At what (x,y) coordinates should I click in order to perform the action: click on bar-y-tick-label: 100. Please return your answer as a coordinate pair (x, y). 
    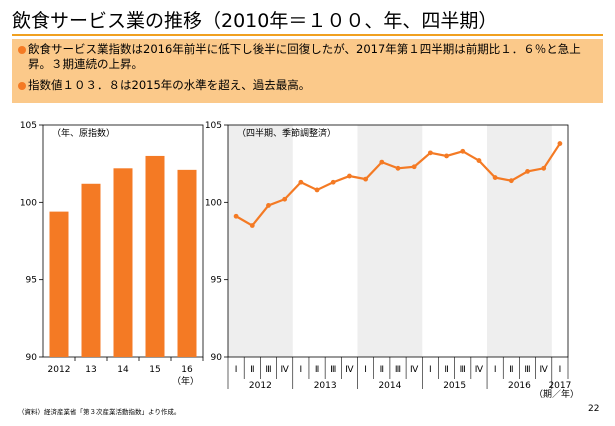
    Looking at the image, I should click on (28, 203).